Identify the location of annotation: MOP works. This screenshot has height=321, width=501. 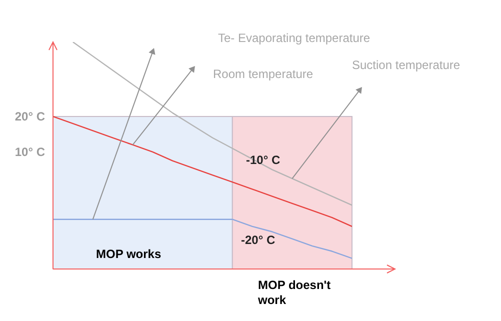
(129, 254).